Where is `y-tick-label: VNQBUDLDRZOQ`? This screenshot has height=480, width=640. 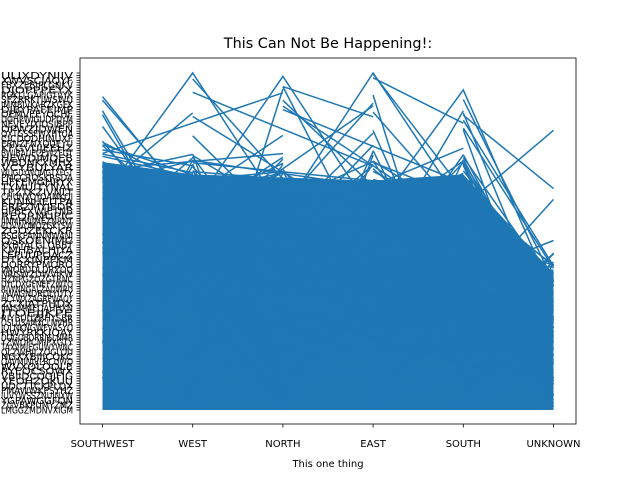 y-tick-label: VNQBUDLDRZOQ is located at coordinates (37, 270).